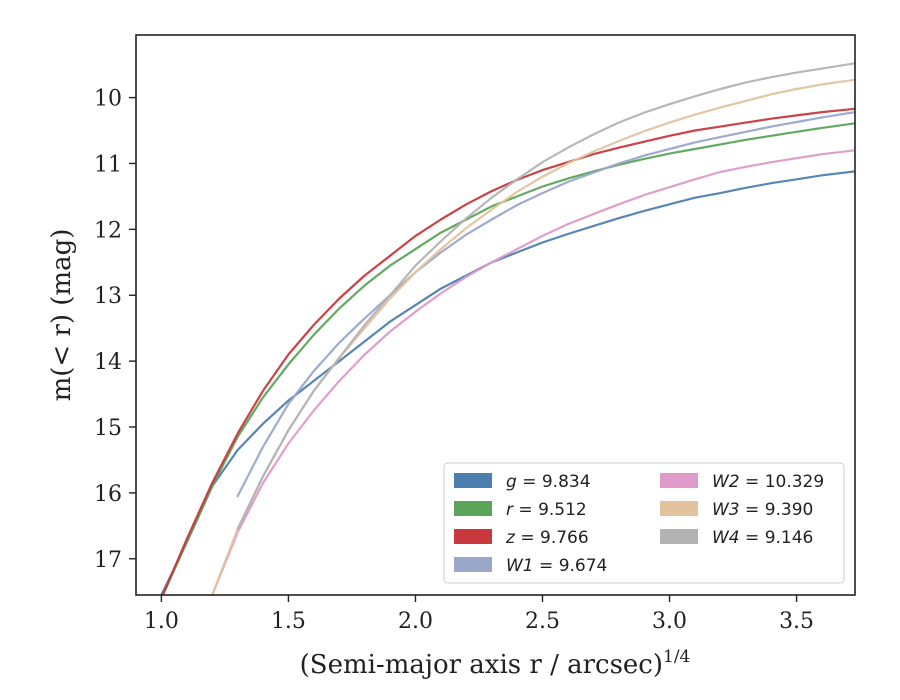  I want to click on y-tick-label: 15, so click(108, 428).